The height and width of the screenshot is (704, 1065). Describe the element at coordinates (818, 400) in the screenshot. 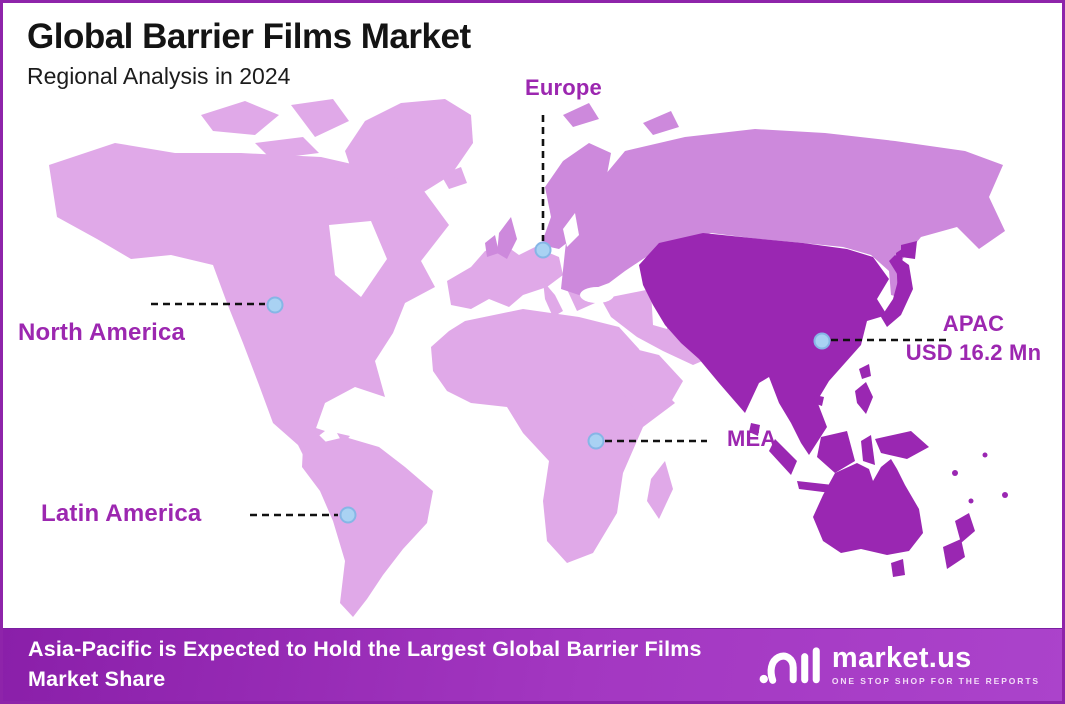

I see `map-hainan` at that location.